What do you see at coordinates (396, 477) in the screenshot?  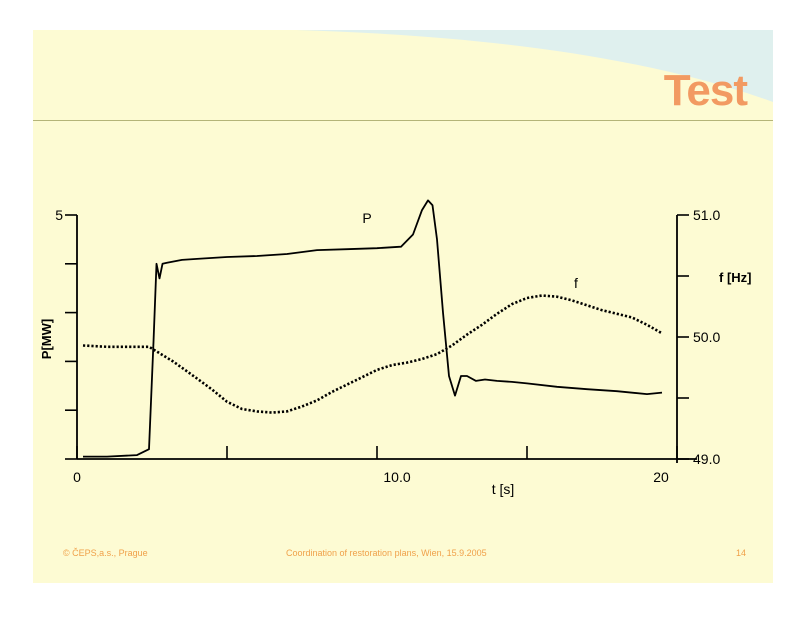 I see `x-tick-label: 10.0` at bounding box center [396, 477].